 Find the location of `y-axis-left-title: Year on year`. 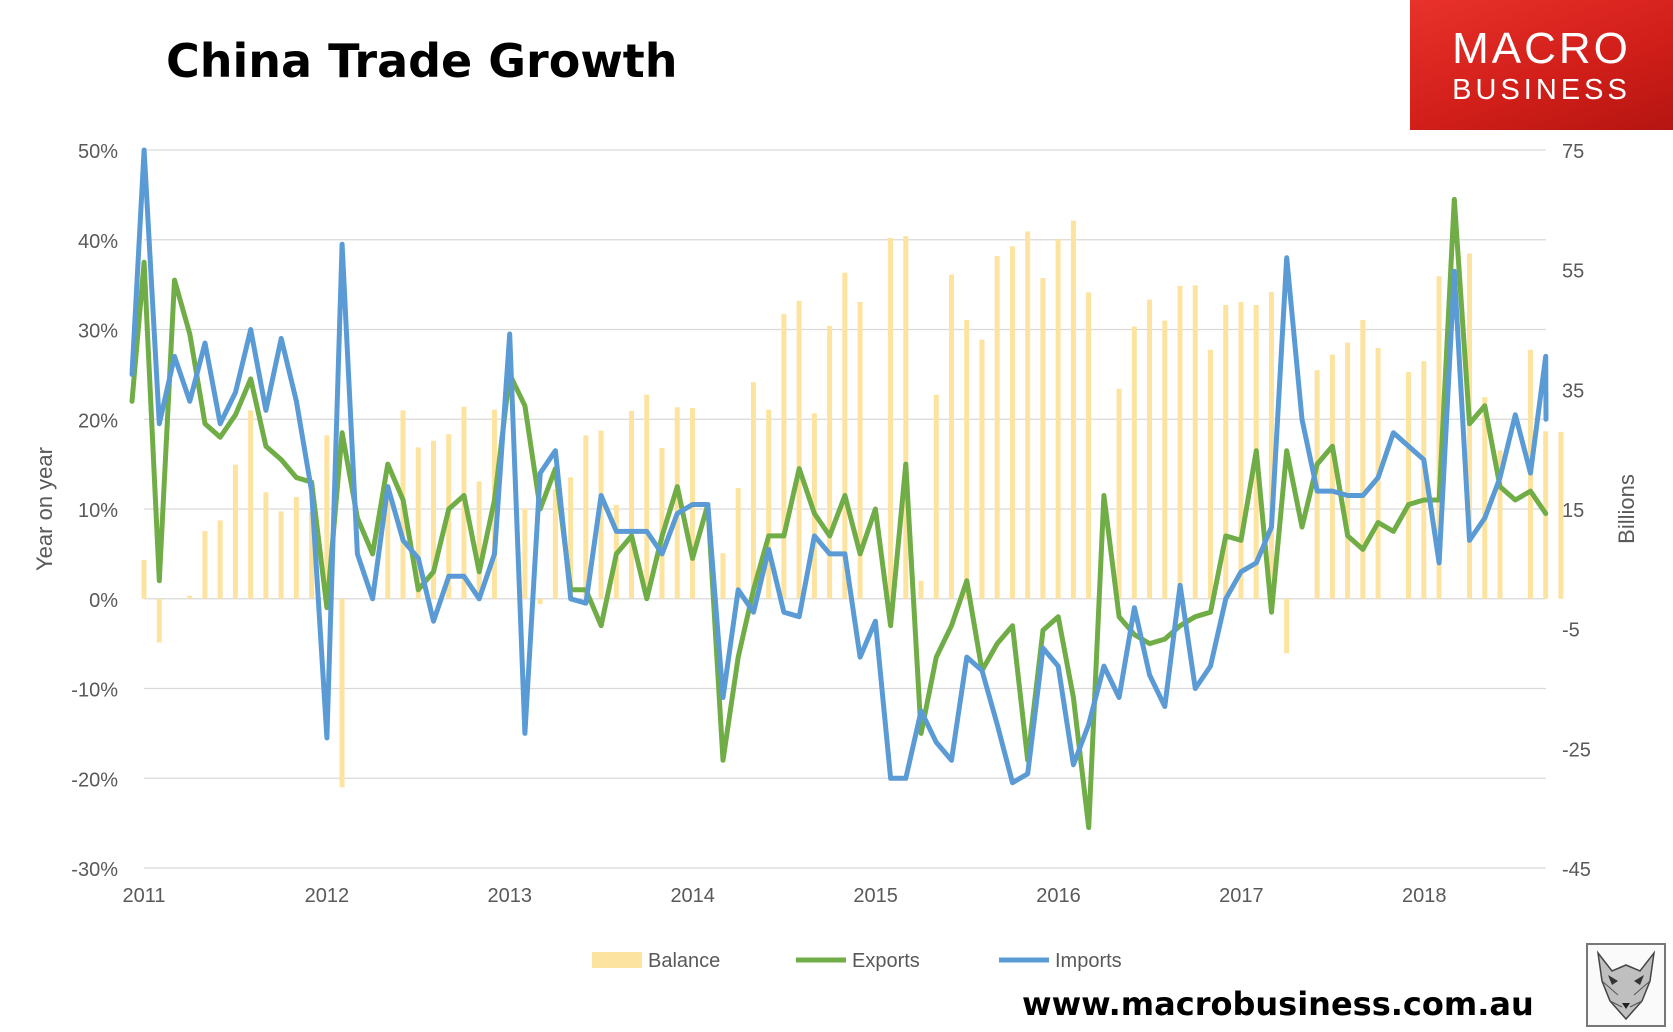

y-axis-left-title: Year on year is located at coordinates (44, 509).